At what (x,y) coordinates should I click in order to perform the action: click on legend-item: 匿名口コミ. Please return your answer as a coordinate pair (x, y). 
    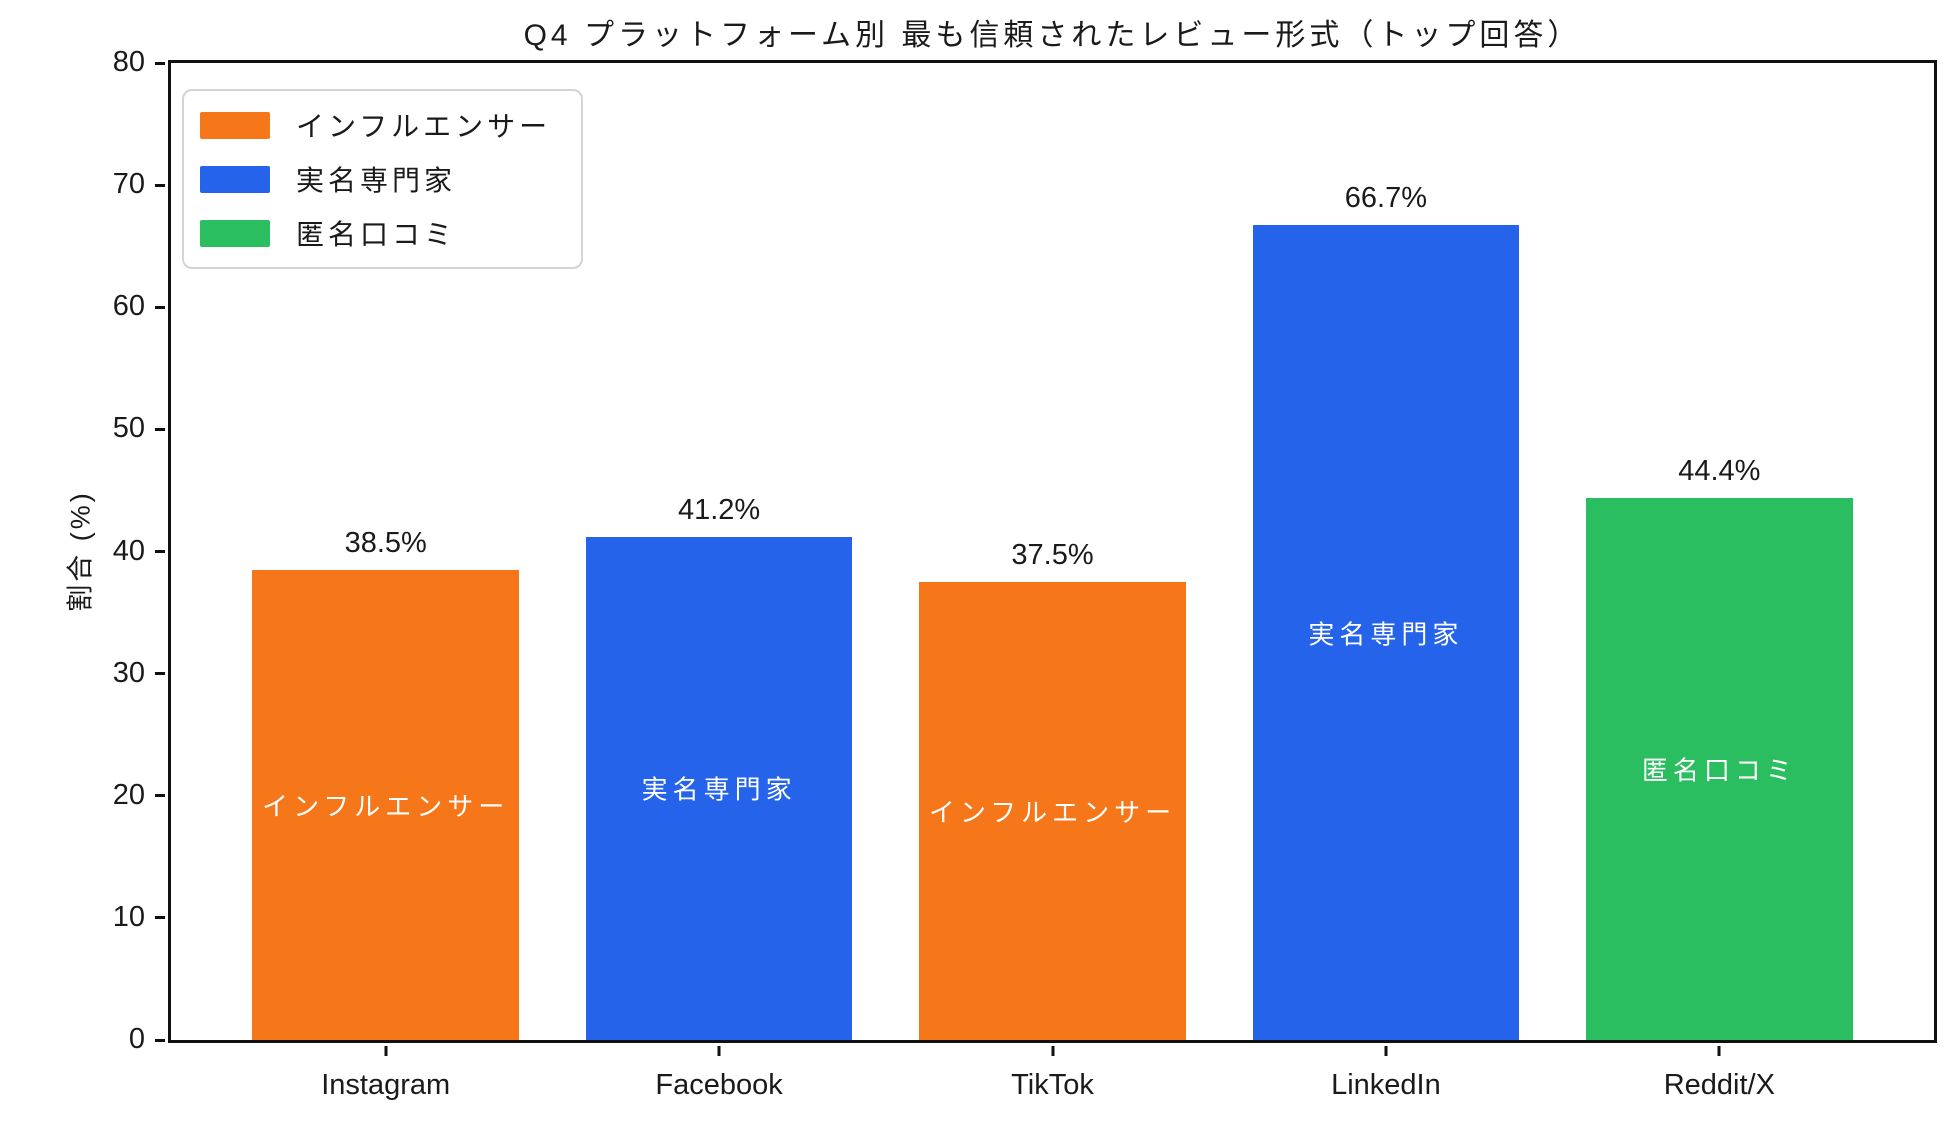
    Looking at the image, I should click on (375, 233).